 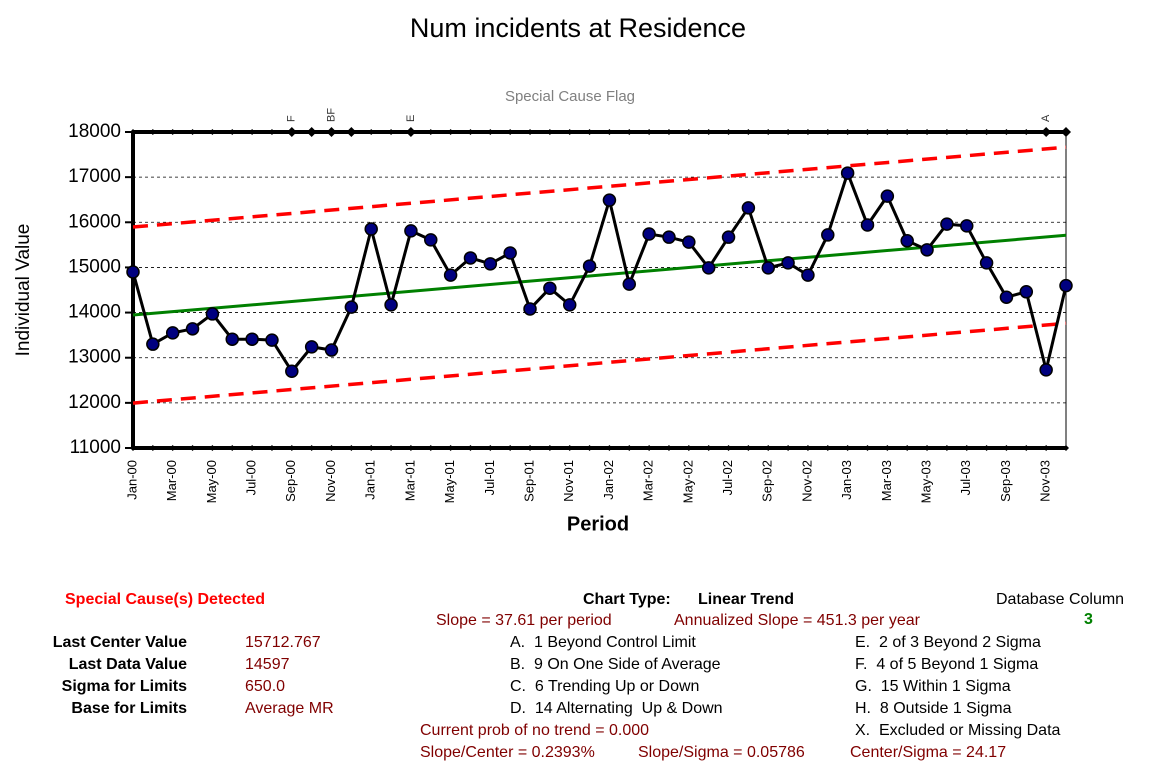 I want to click on y-tick-label: 13000, so click(x=94, y=357).